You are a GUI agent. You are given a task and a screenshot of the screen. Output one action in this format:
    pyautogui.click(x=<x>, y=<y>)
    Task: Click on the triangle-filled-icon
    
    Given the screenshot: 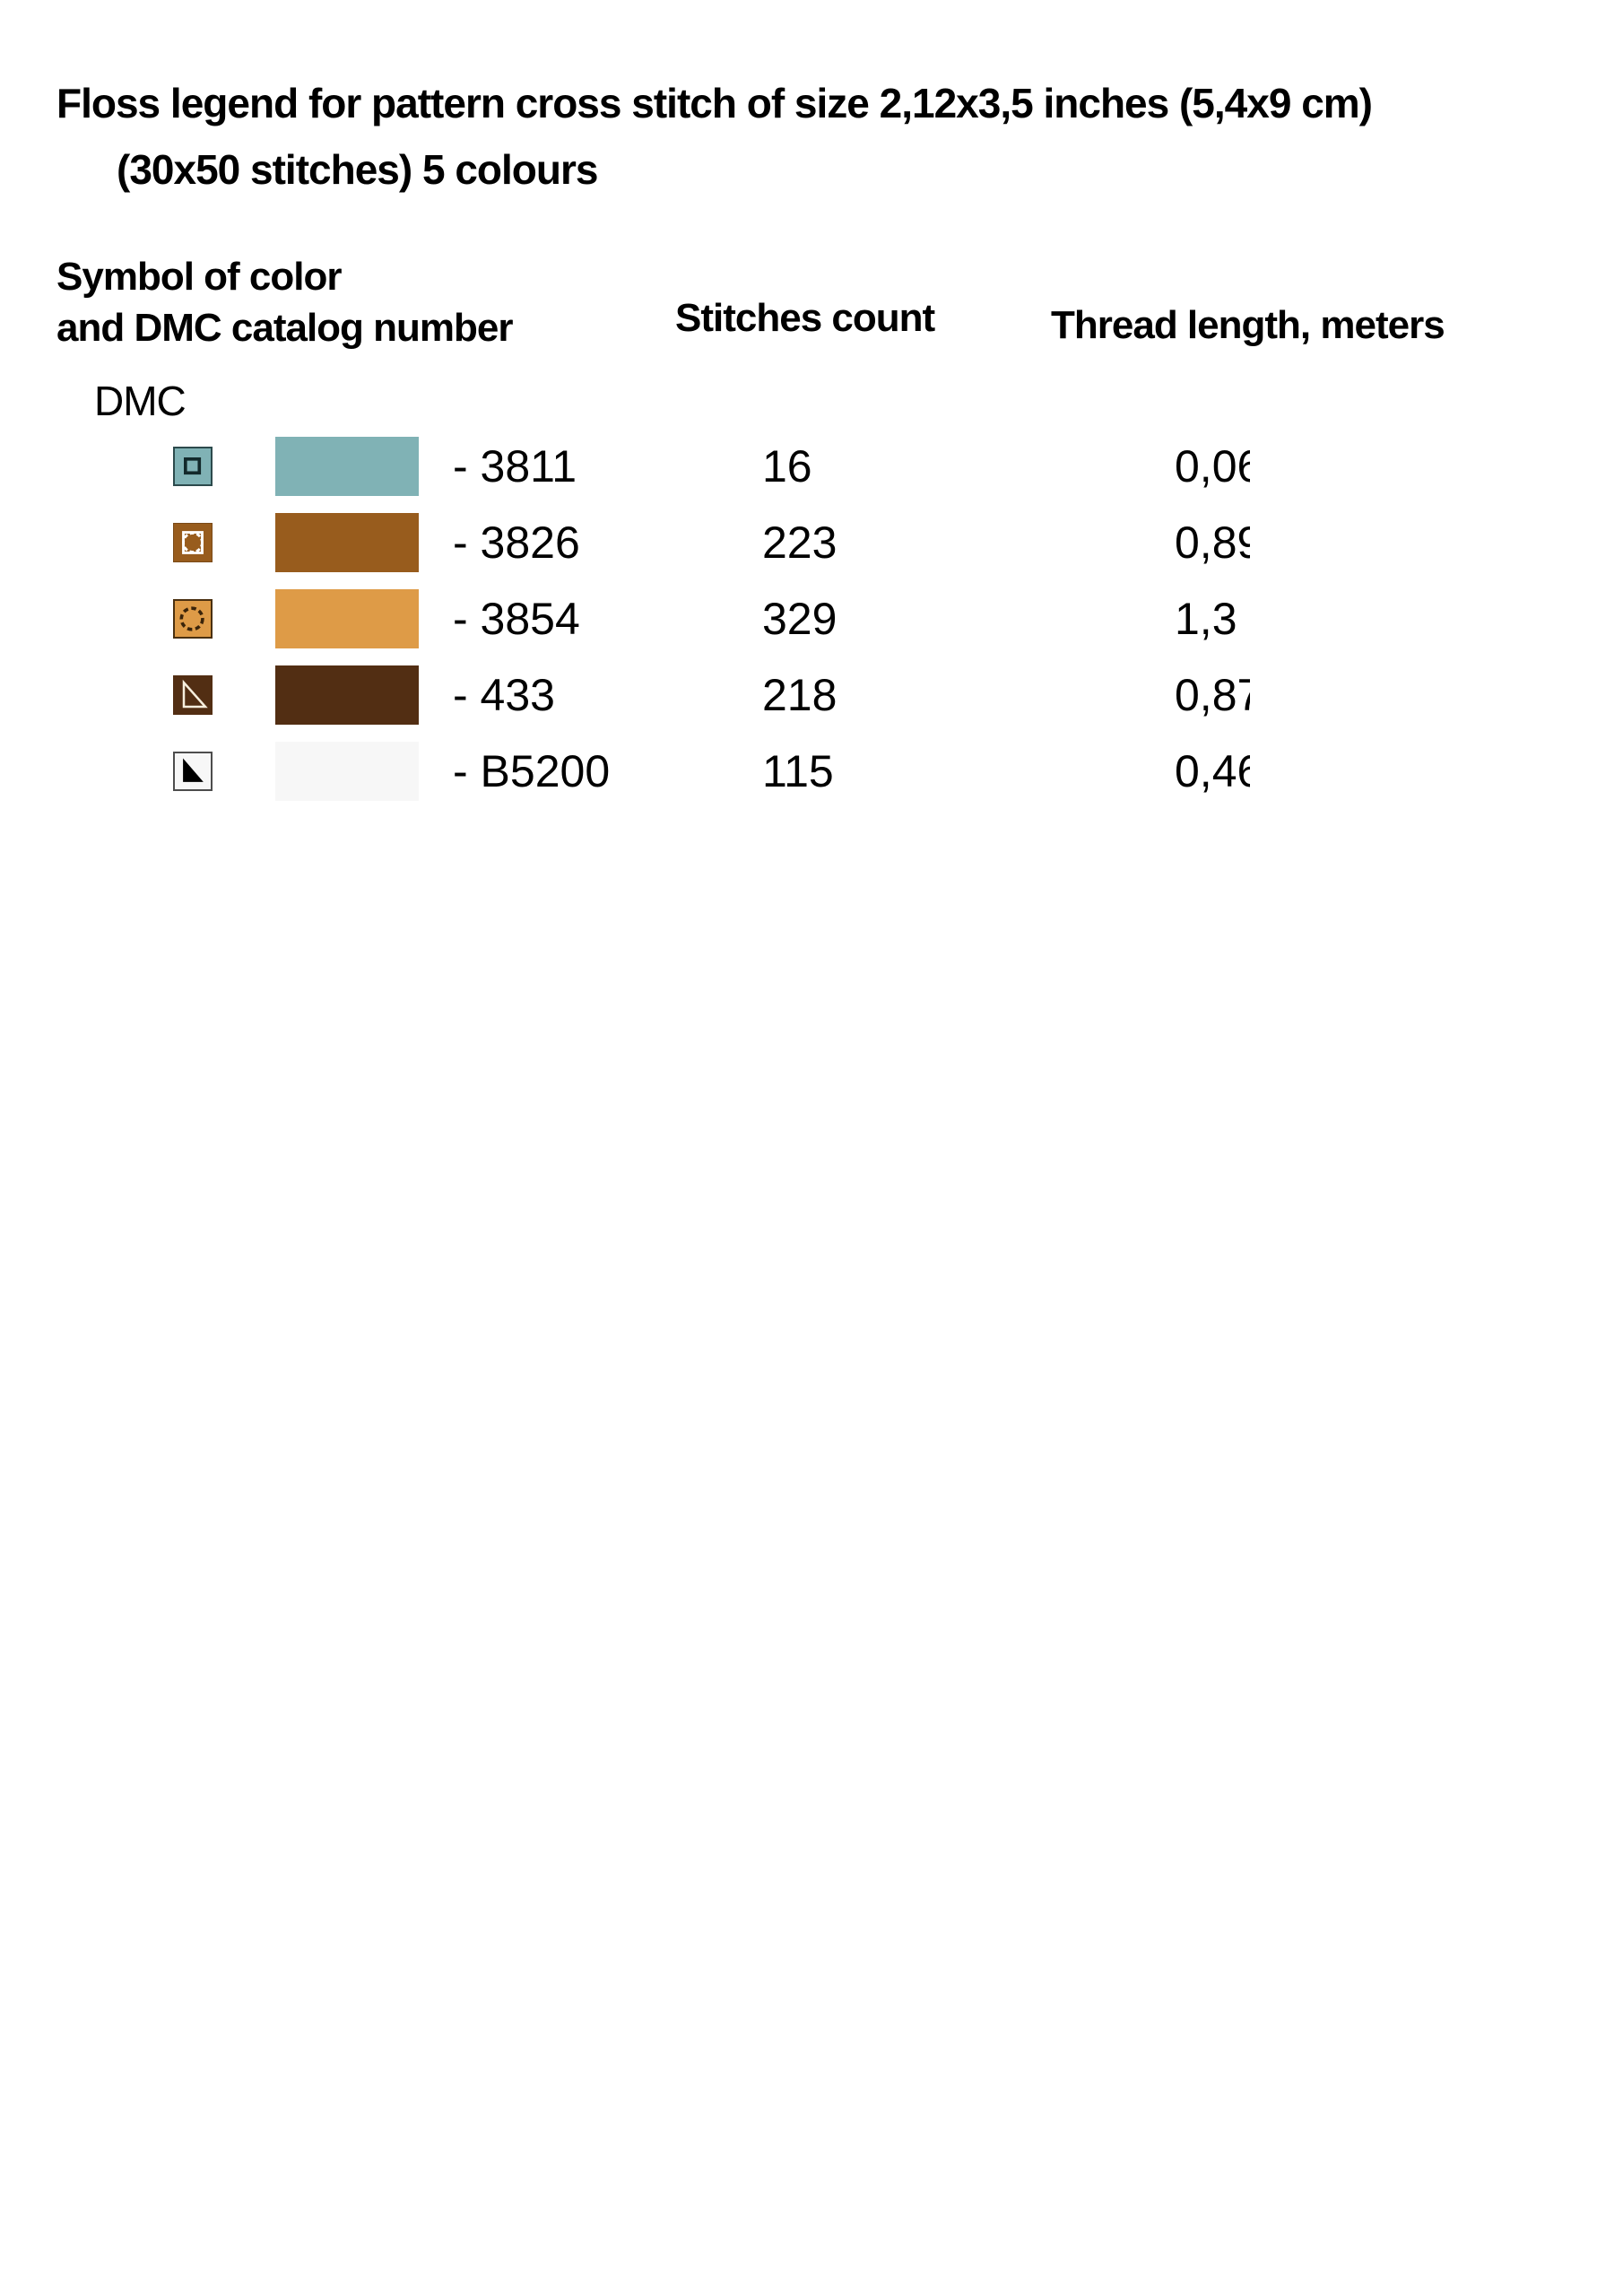 What is the action you would take?
    pyautogui.click(x=193, y=771)
    